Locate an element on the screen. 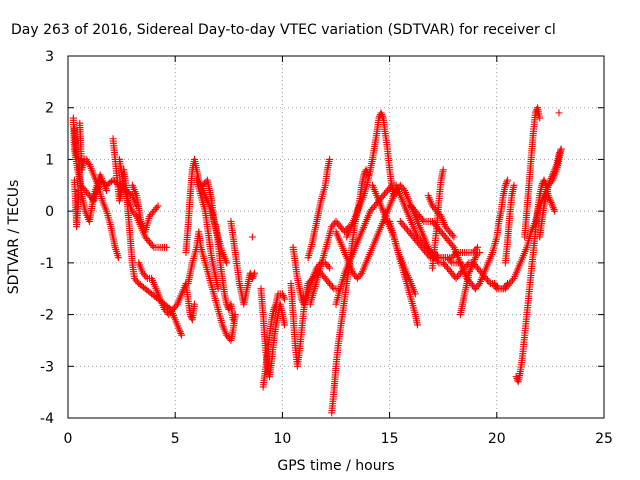 This screenshot has width=640, height=480. y-tick-label: -3 is located at coordinates (47, 367).